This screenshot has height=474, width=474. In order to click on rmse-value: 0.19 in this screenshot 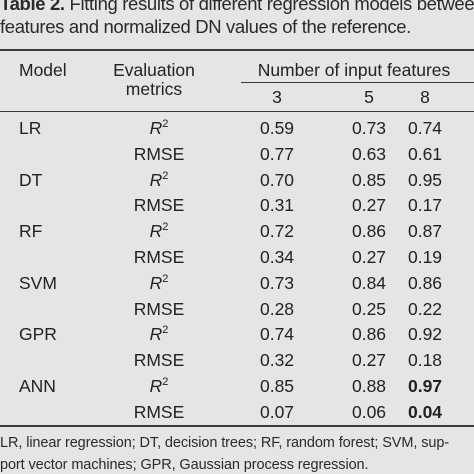, I will do `click(425, 257)`.